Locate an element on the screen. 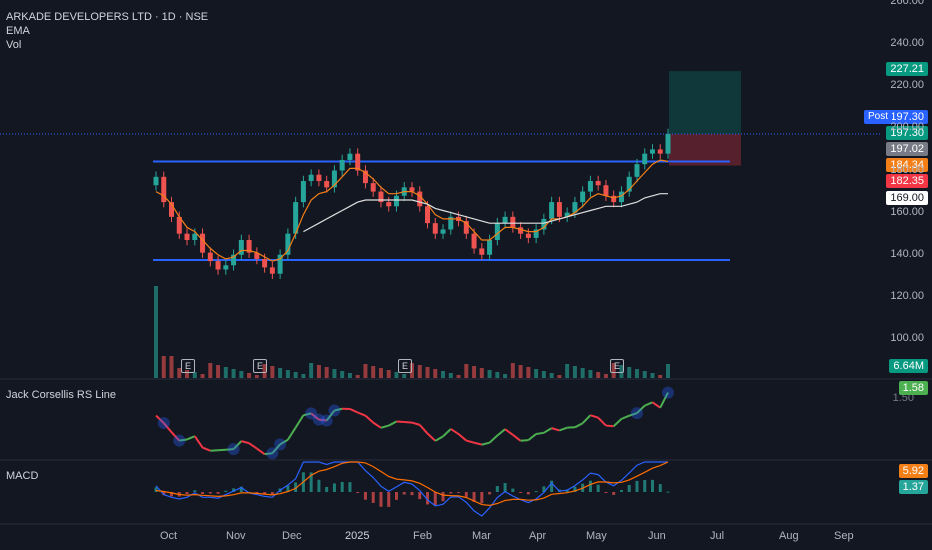  time-tick-label: Nov is located at coordinates (236, 536).